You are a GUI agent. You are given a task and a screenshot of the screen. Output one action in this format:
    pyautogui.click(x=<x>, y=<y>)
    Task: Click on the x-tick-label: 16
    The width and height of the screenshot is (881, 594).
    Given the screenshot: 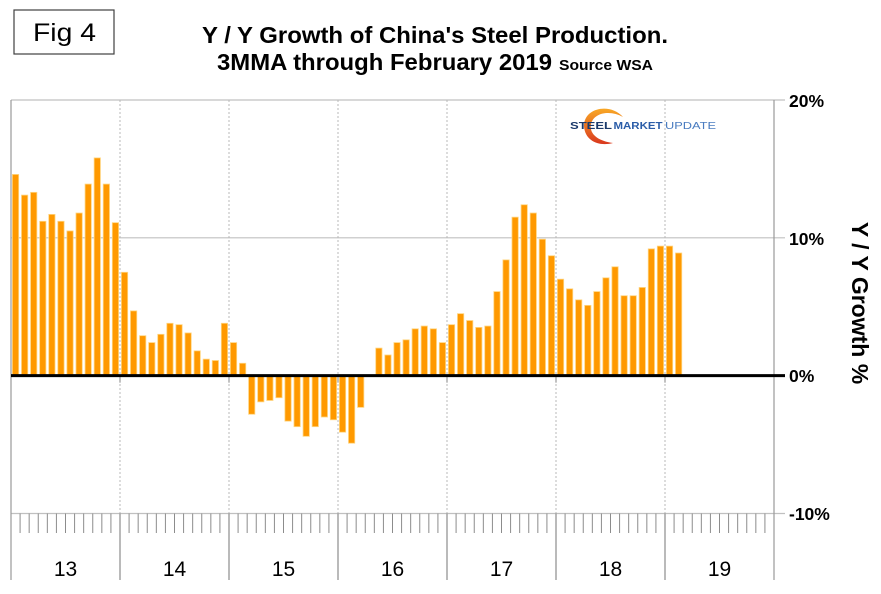 What is the action you would take?
    pyautogui.click(x=392, y=569)
    